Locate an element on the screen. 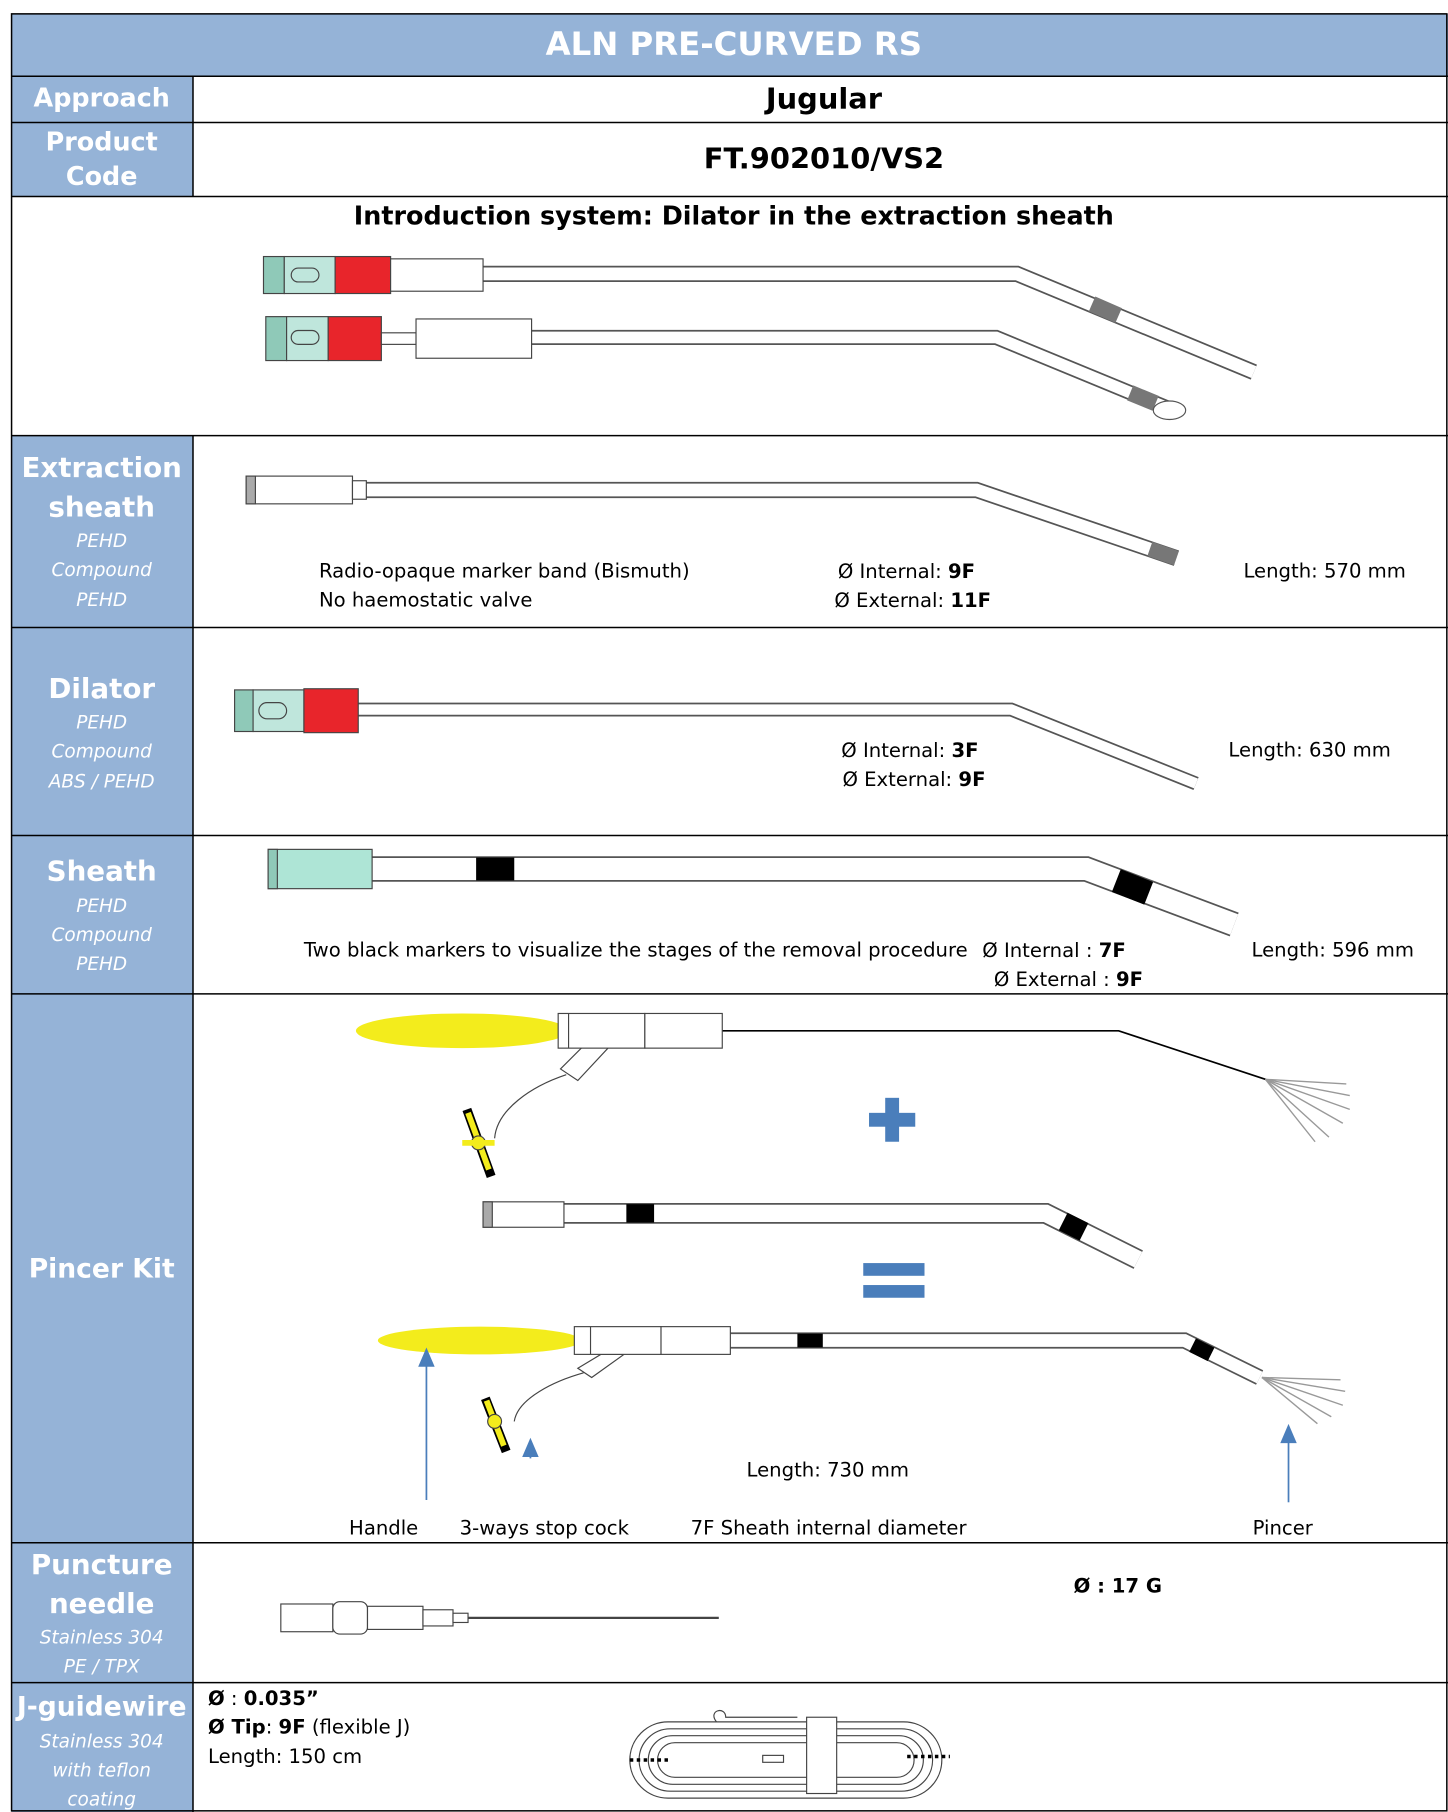 This screenshot has width=1448, height=1812. row-label: Code is located at coordinates (102, 176).